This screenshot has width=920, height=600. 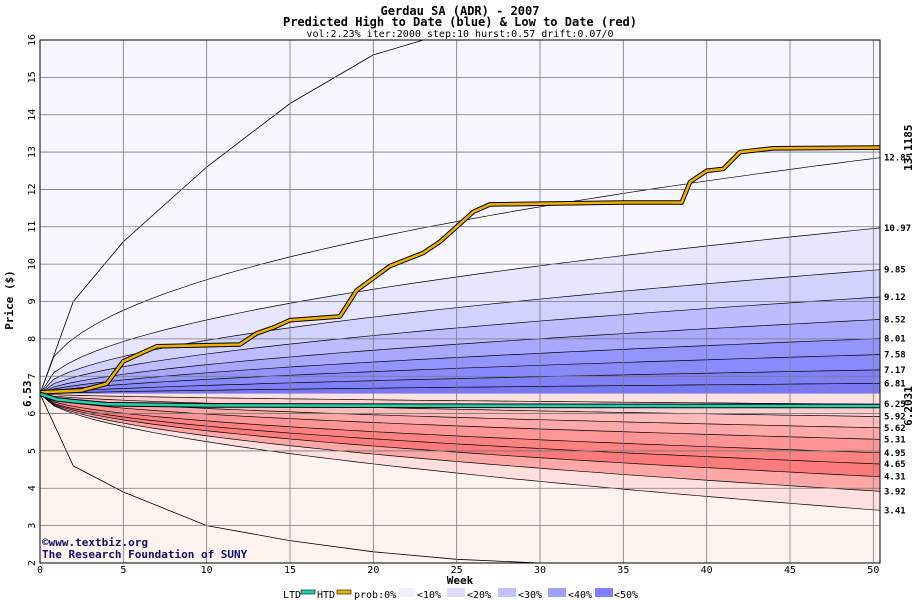 What do you see at coordinates (790, 570) in the screenshot?
I see `x-tick-45: 45` at bounding box center [790, 570].